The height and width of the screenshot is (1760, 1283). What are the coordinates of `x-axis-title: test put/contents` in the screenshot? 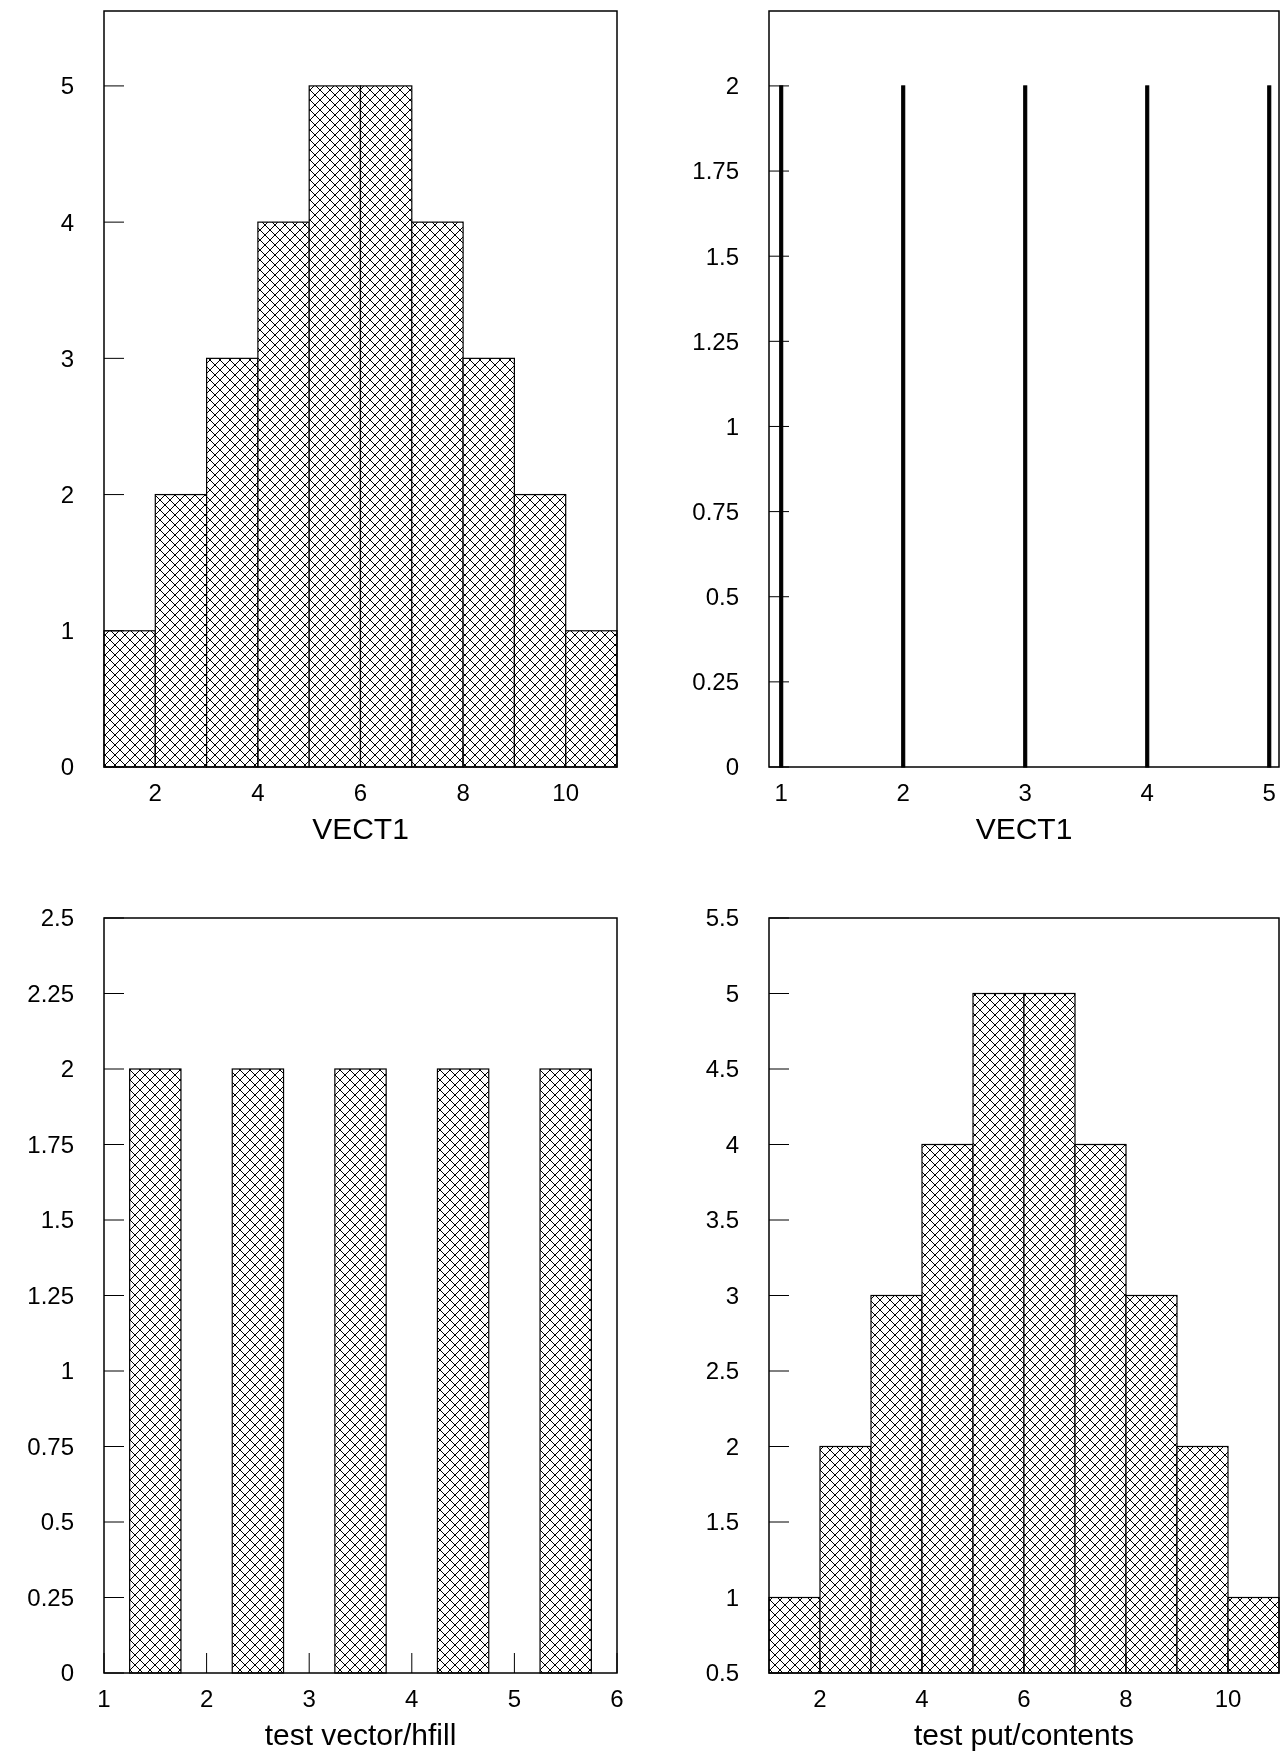 It's located at (1024, 1734).